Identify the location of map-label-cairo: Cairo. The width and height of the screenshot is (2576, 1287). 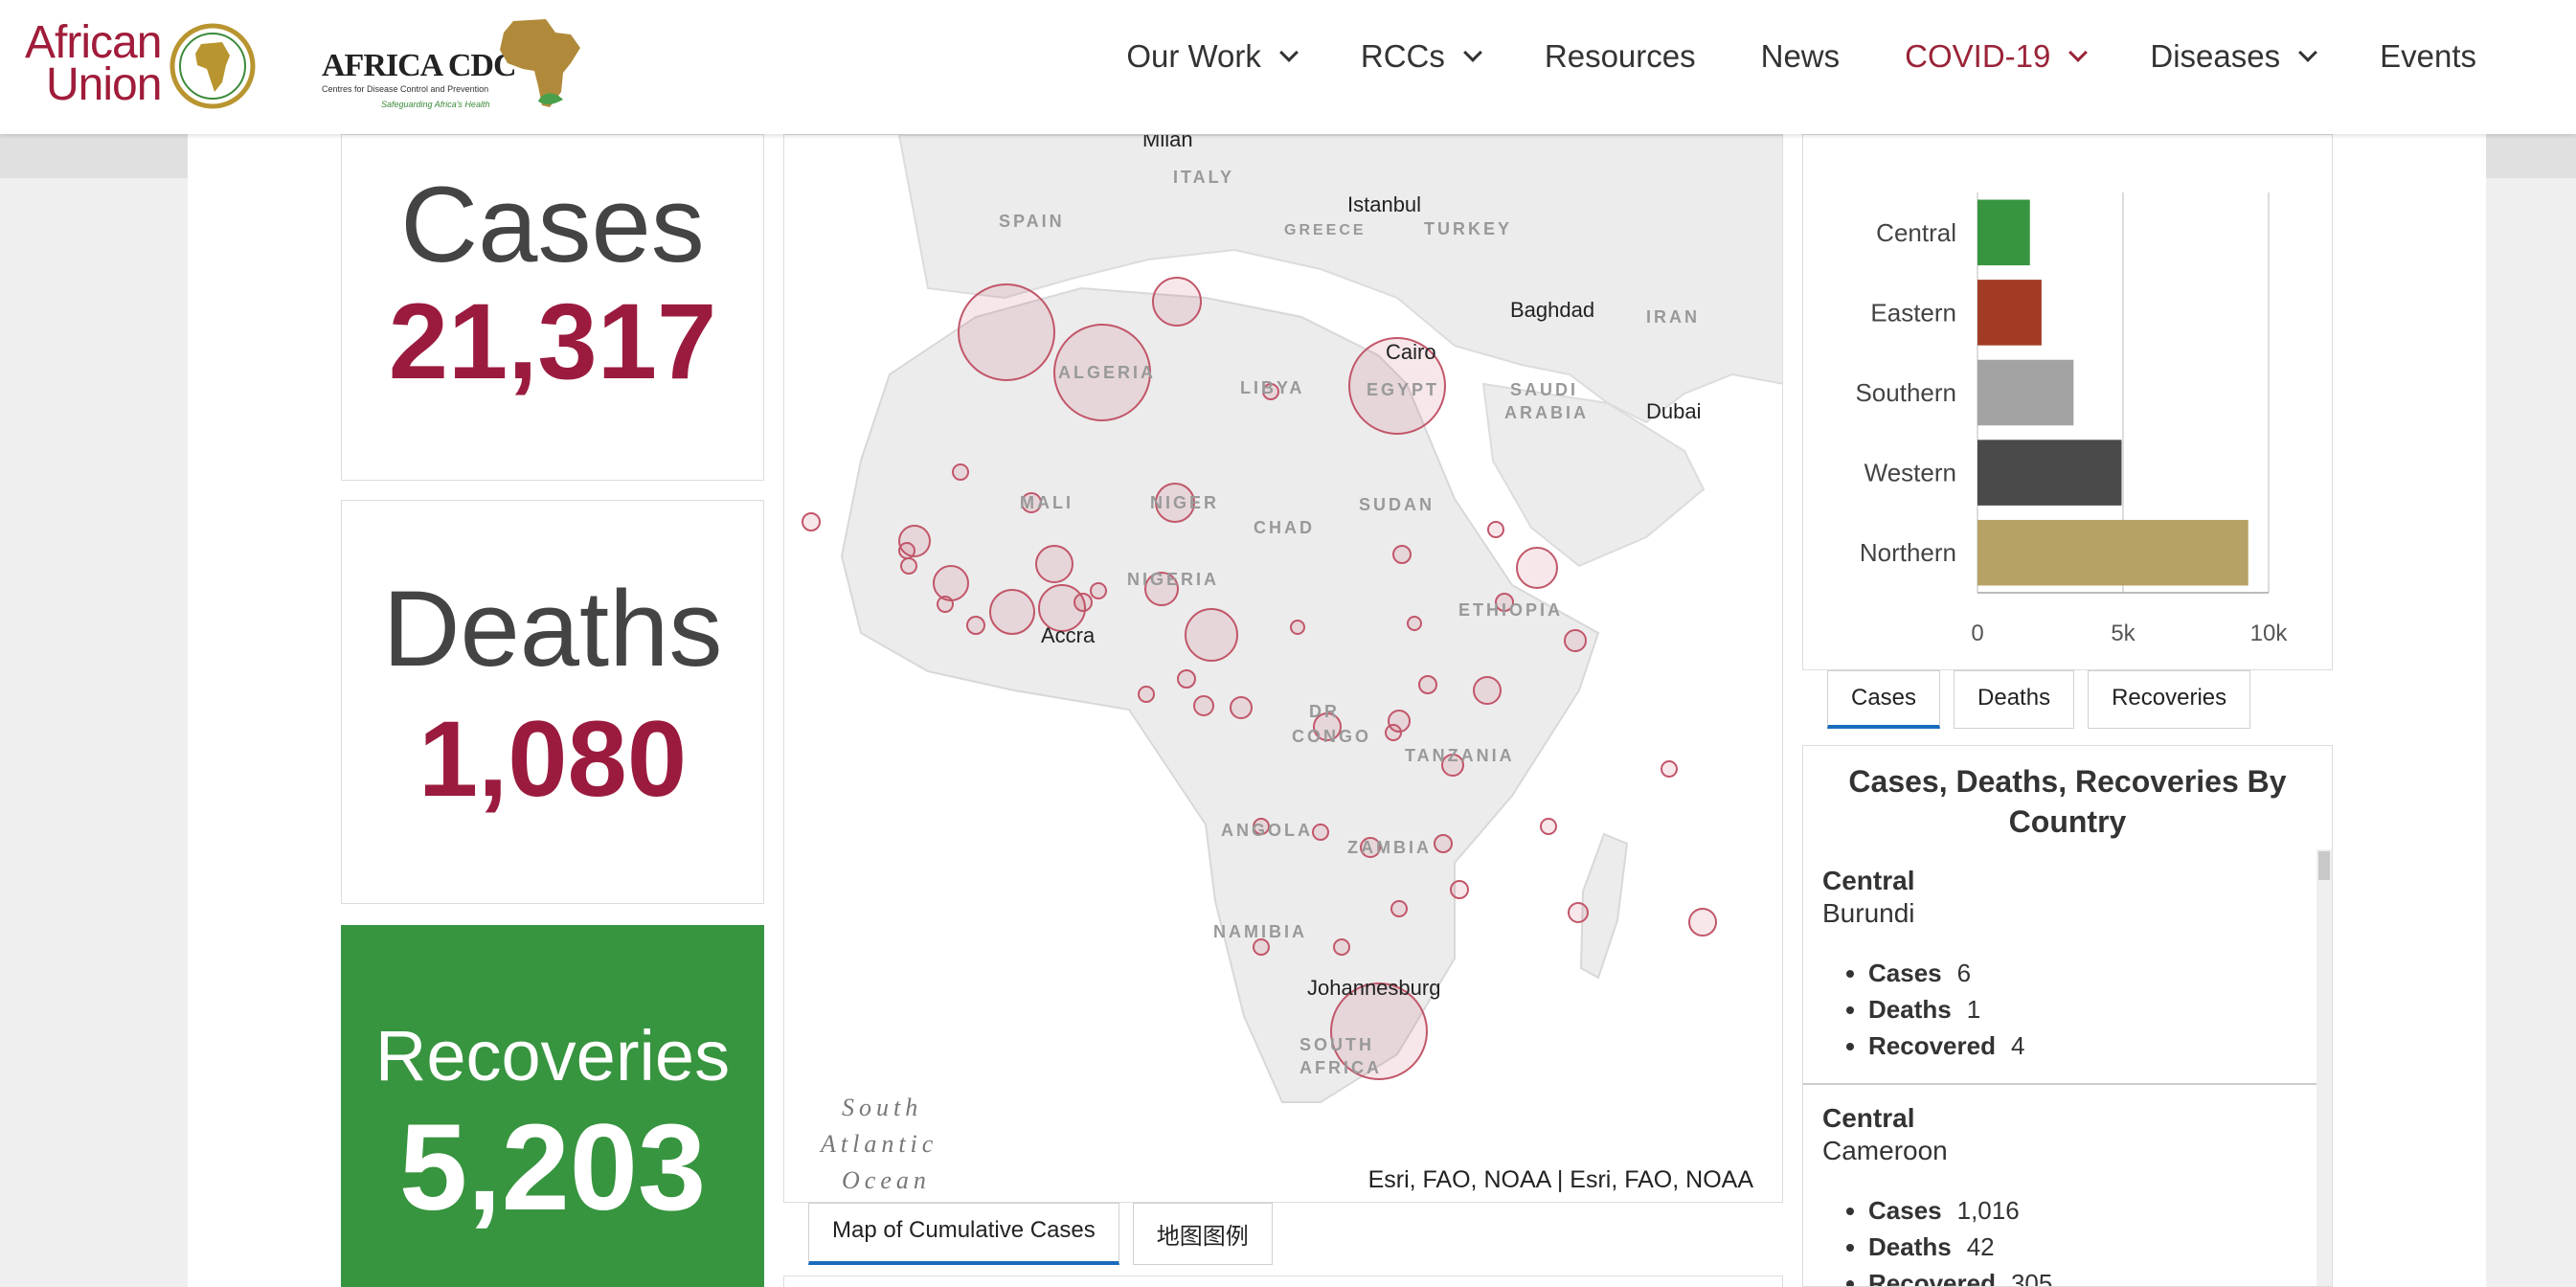
(1411, 352).